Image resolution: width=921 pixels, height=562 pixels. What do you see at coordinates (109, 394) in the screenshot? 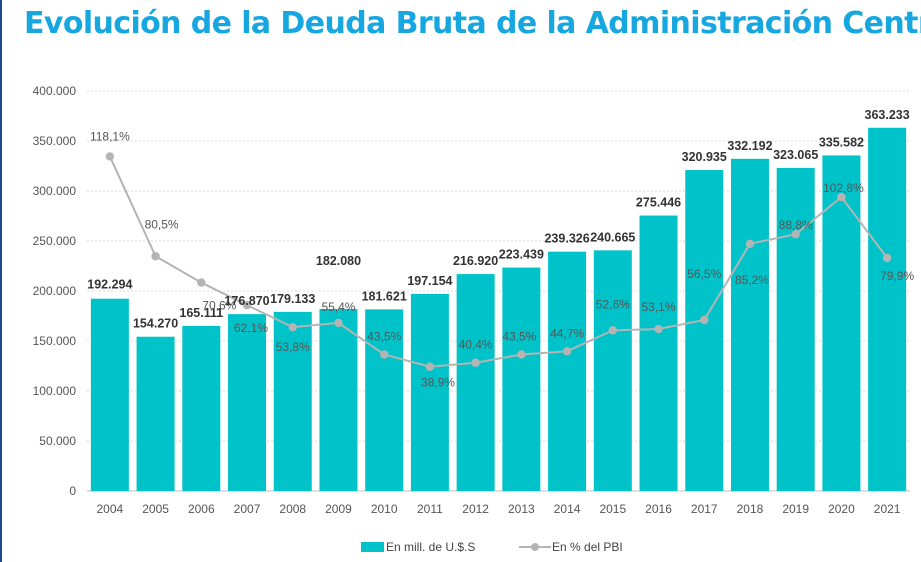
I see `bar-2004` at bounding box center [109, 394].